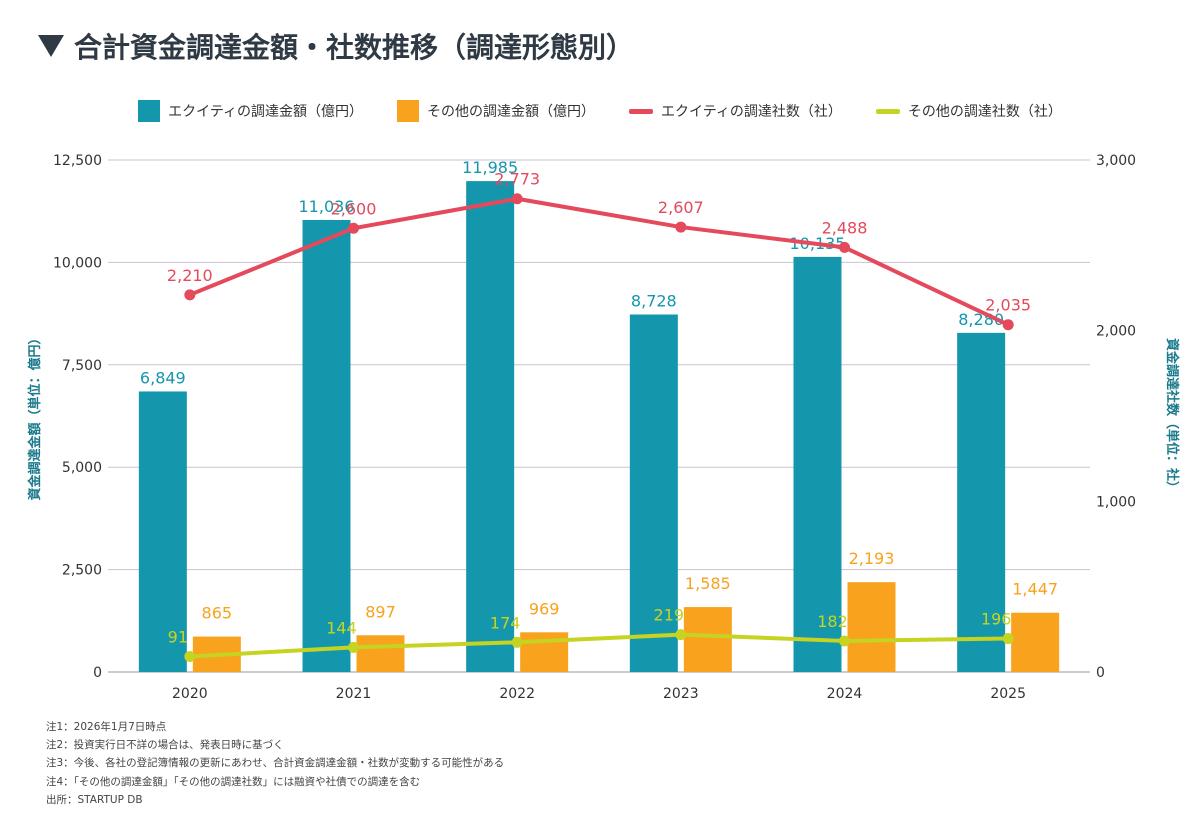 The width and height of the screenshot is (1200, 818). Describe the element at coordinates (97, 673) in the screenshot. I see `y-left-tick-label: 0` at that location.